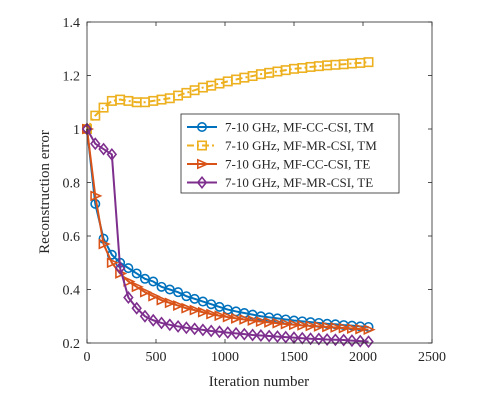 The image size is (499, 408). What do you see at coordinates (432, 357) in the screenshot?
I see `x-tick-label: 2500` at bounding box center [432, 357].